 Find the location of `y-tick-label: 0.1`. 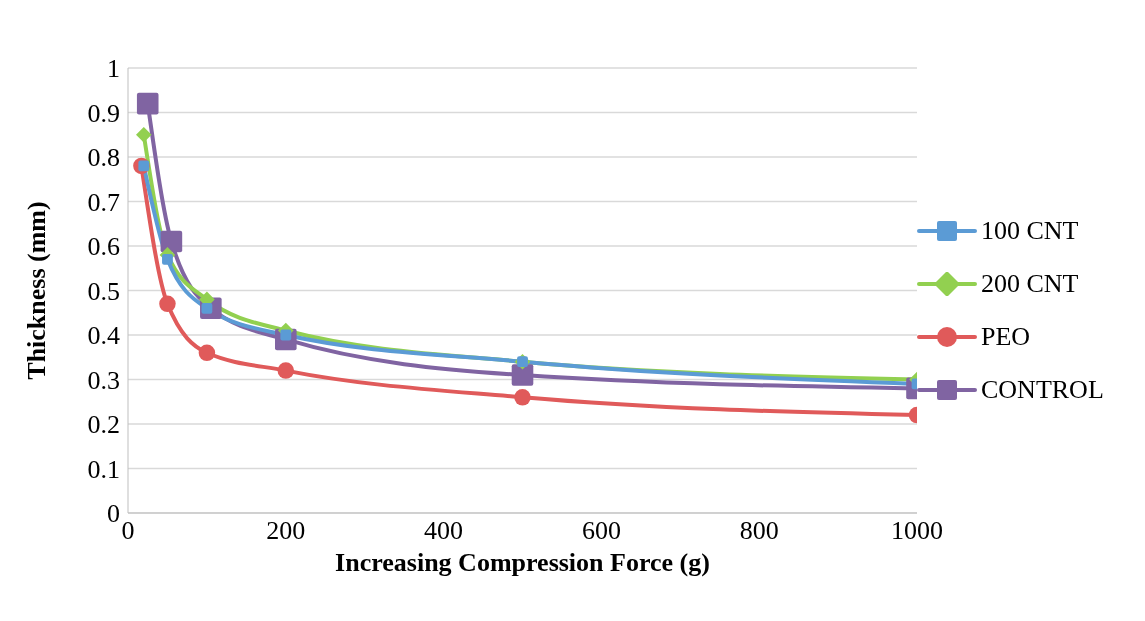

y-tick-label: 0.1 is located at coordinates (103, 469).